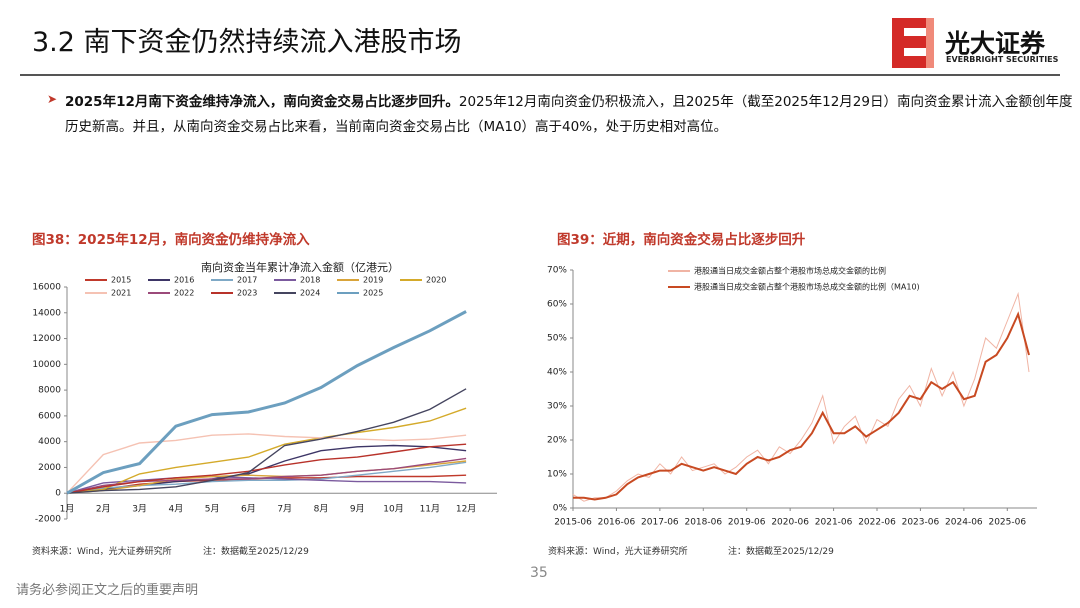 The image size is (1080, 608). I want to click on x-tick-label: 2018-06, so click(703, 523).